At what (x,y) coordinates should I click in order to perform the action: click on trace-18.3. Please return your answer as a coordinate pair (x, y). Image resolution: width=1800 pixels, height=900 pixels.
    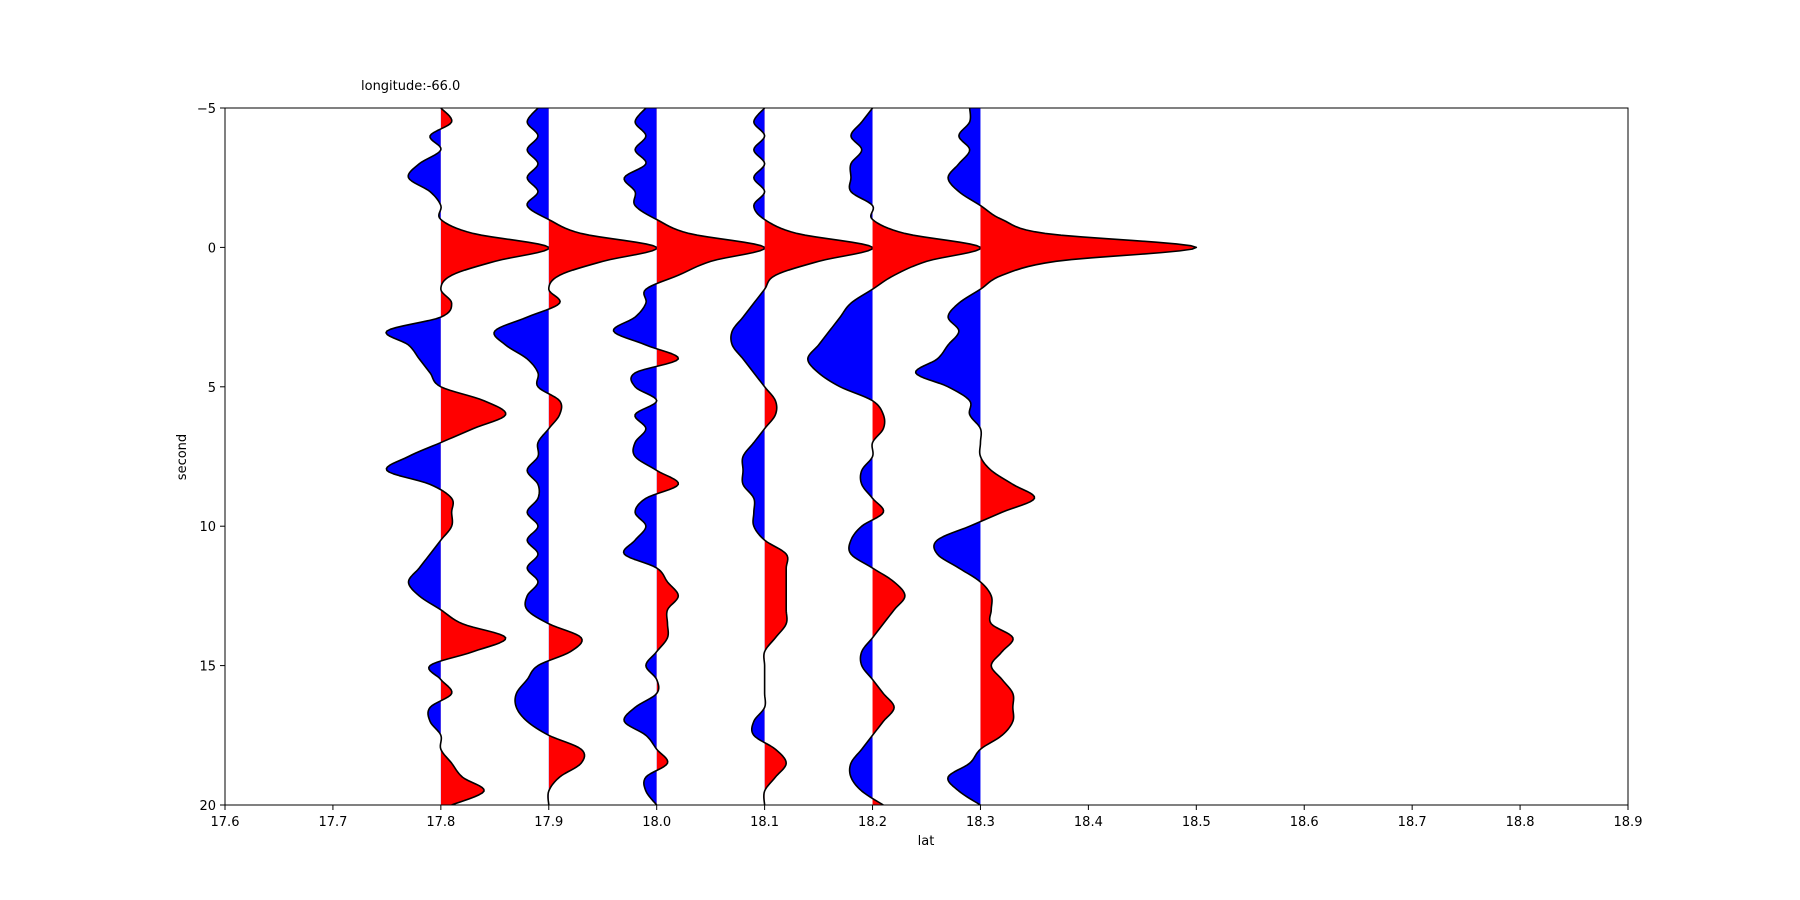
    Looking at the image, I should click on (1056, 456).